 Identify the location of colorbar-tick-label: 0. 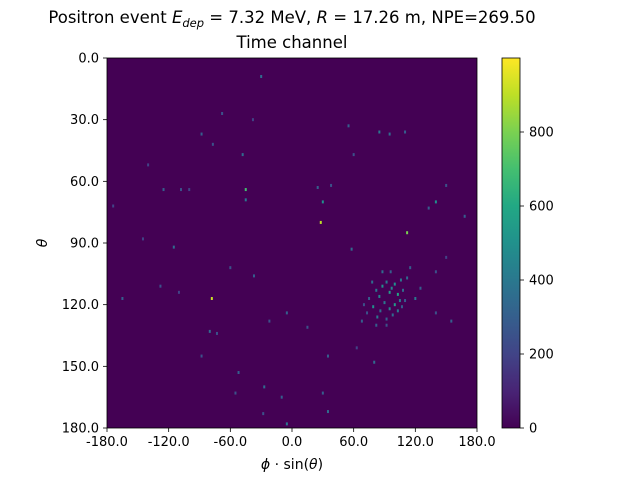
(533, 429).